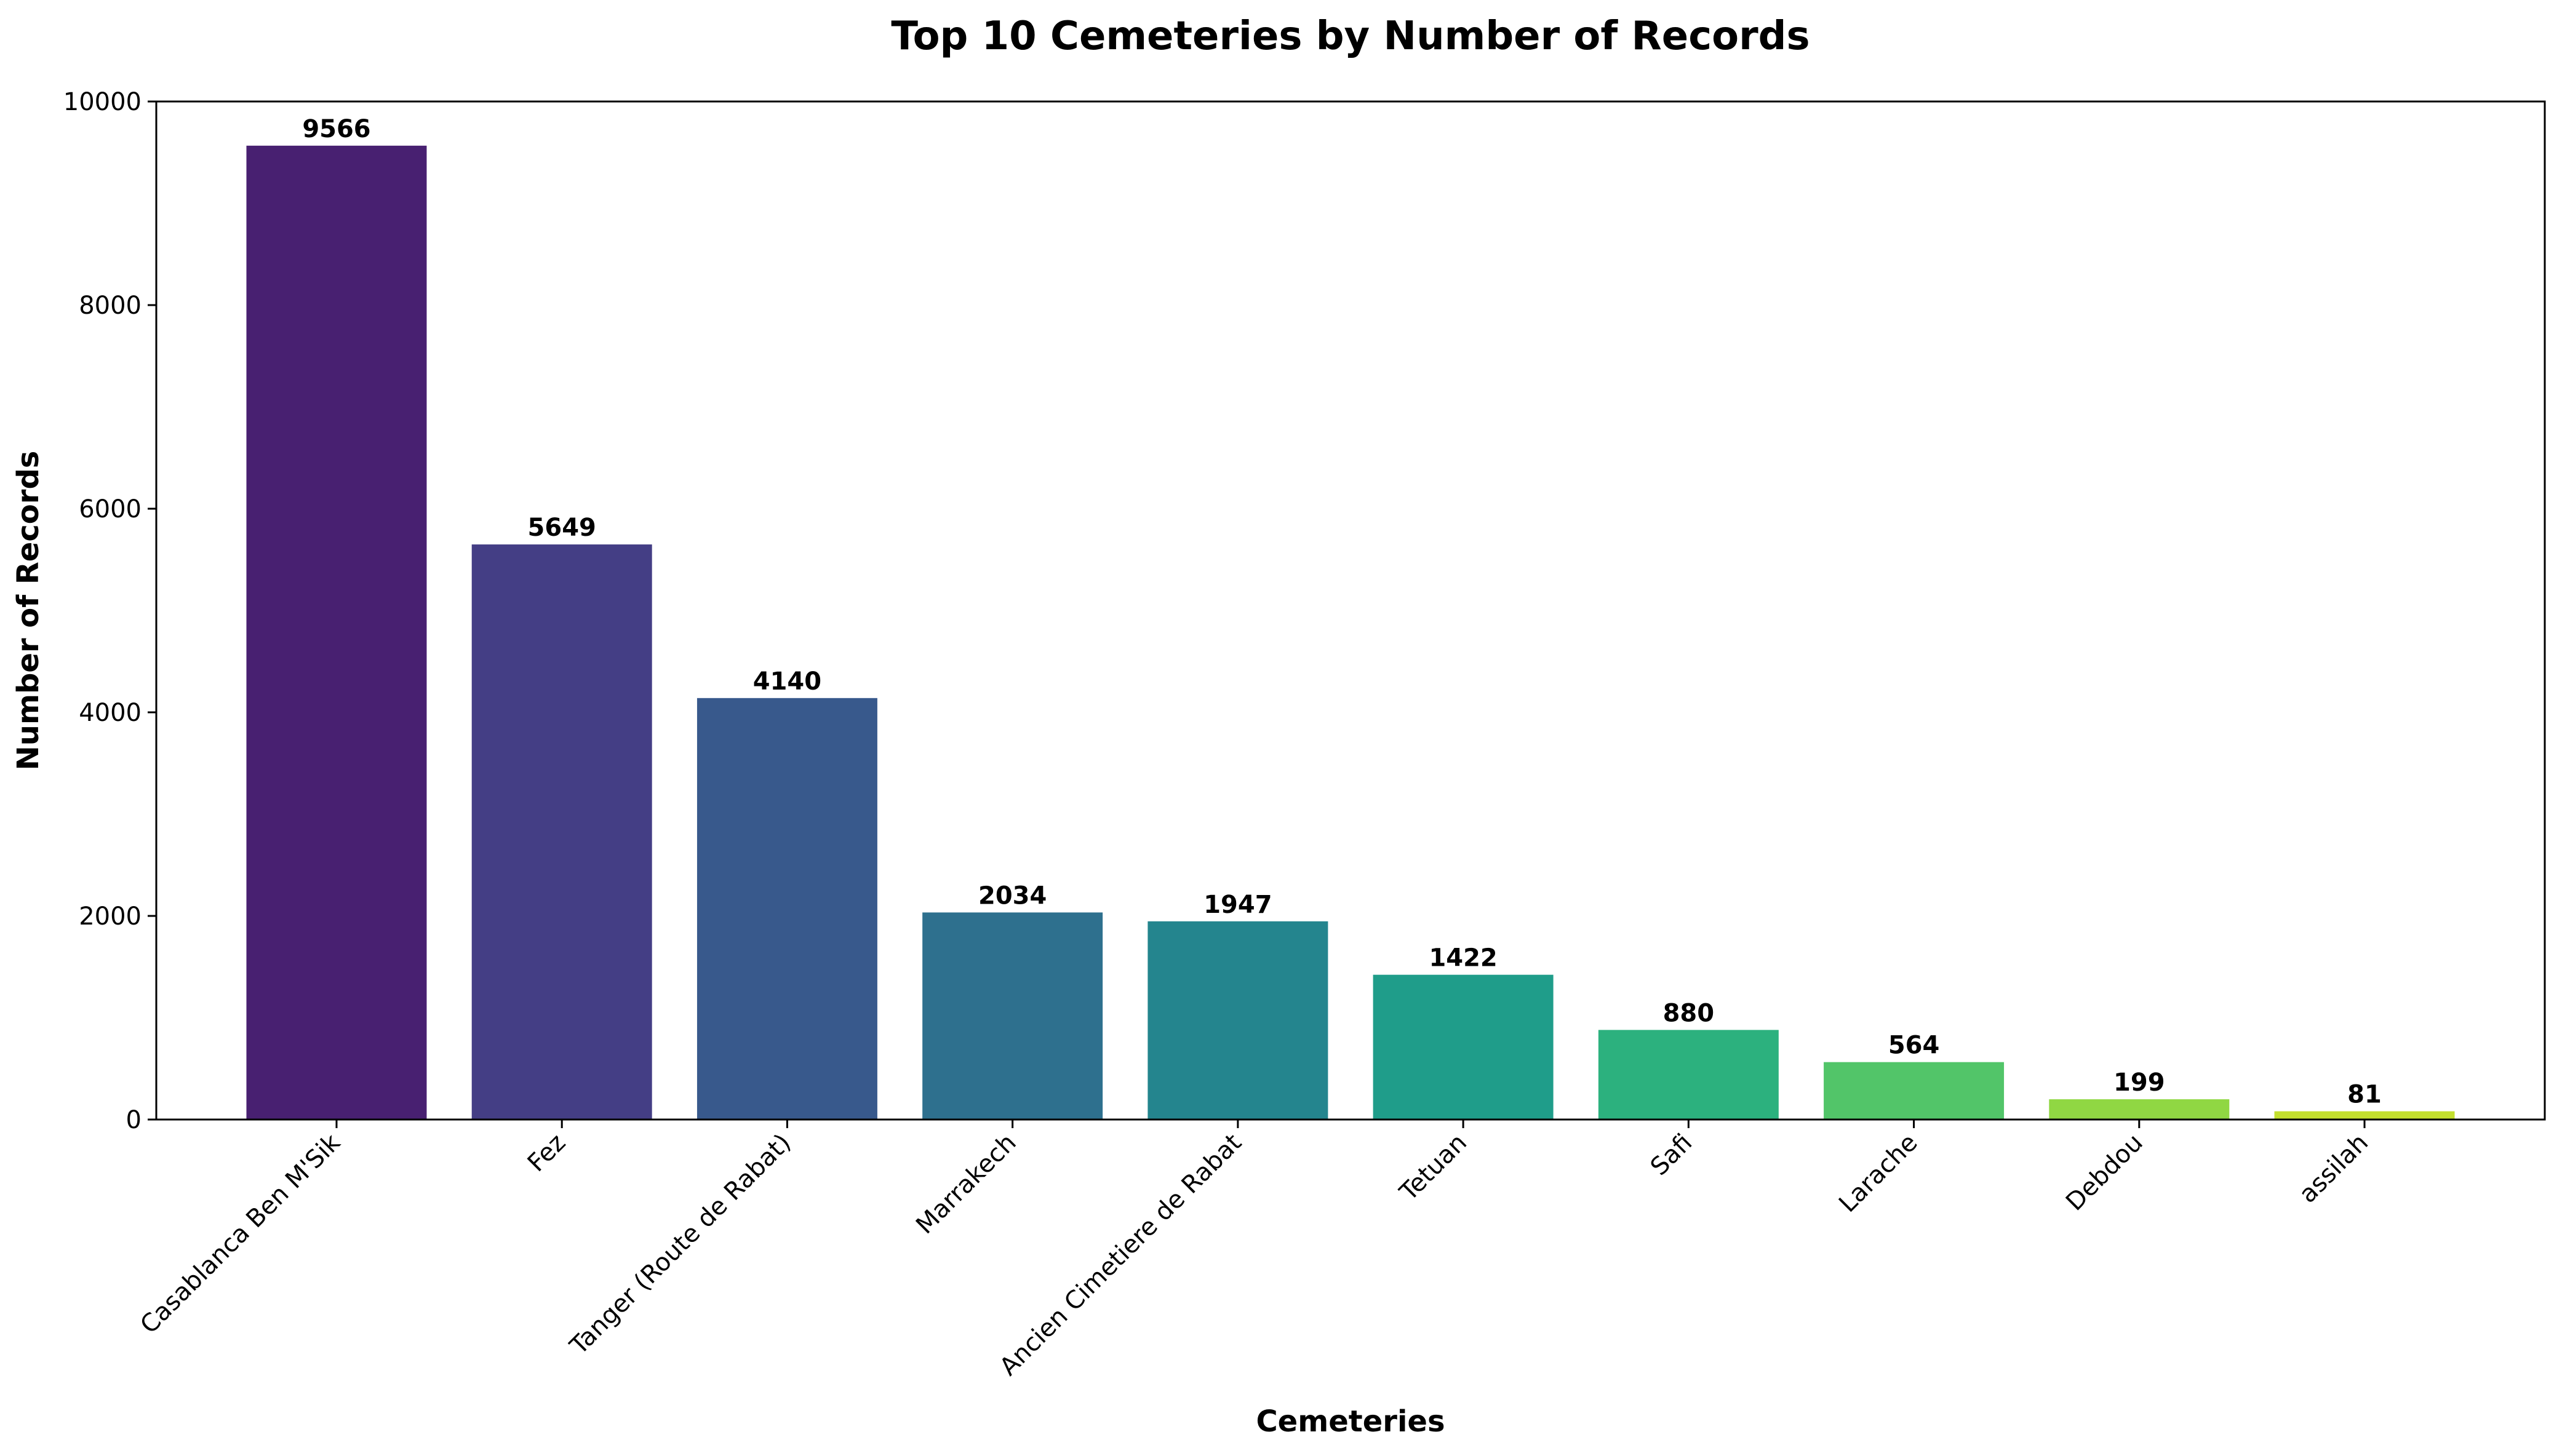 The width and height of the screenshot is (2562, 1456). What do you see at coordinates (111, 306) in the screenshot?
I see `y-tick-label: 8000` at bounding box center [111, 306].